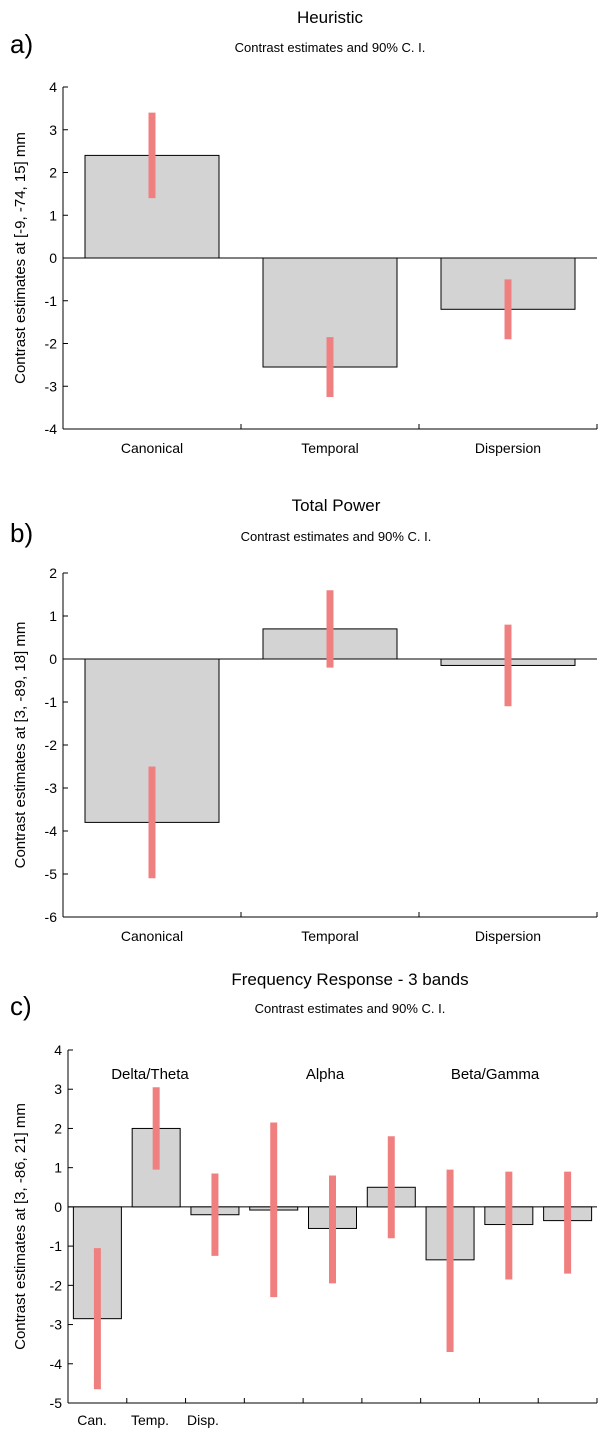  Describe the element at coordinates (21, 533) in the screenshot. I see `panel-label: b)` at that location.